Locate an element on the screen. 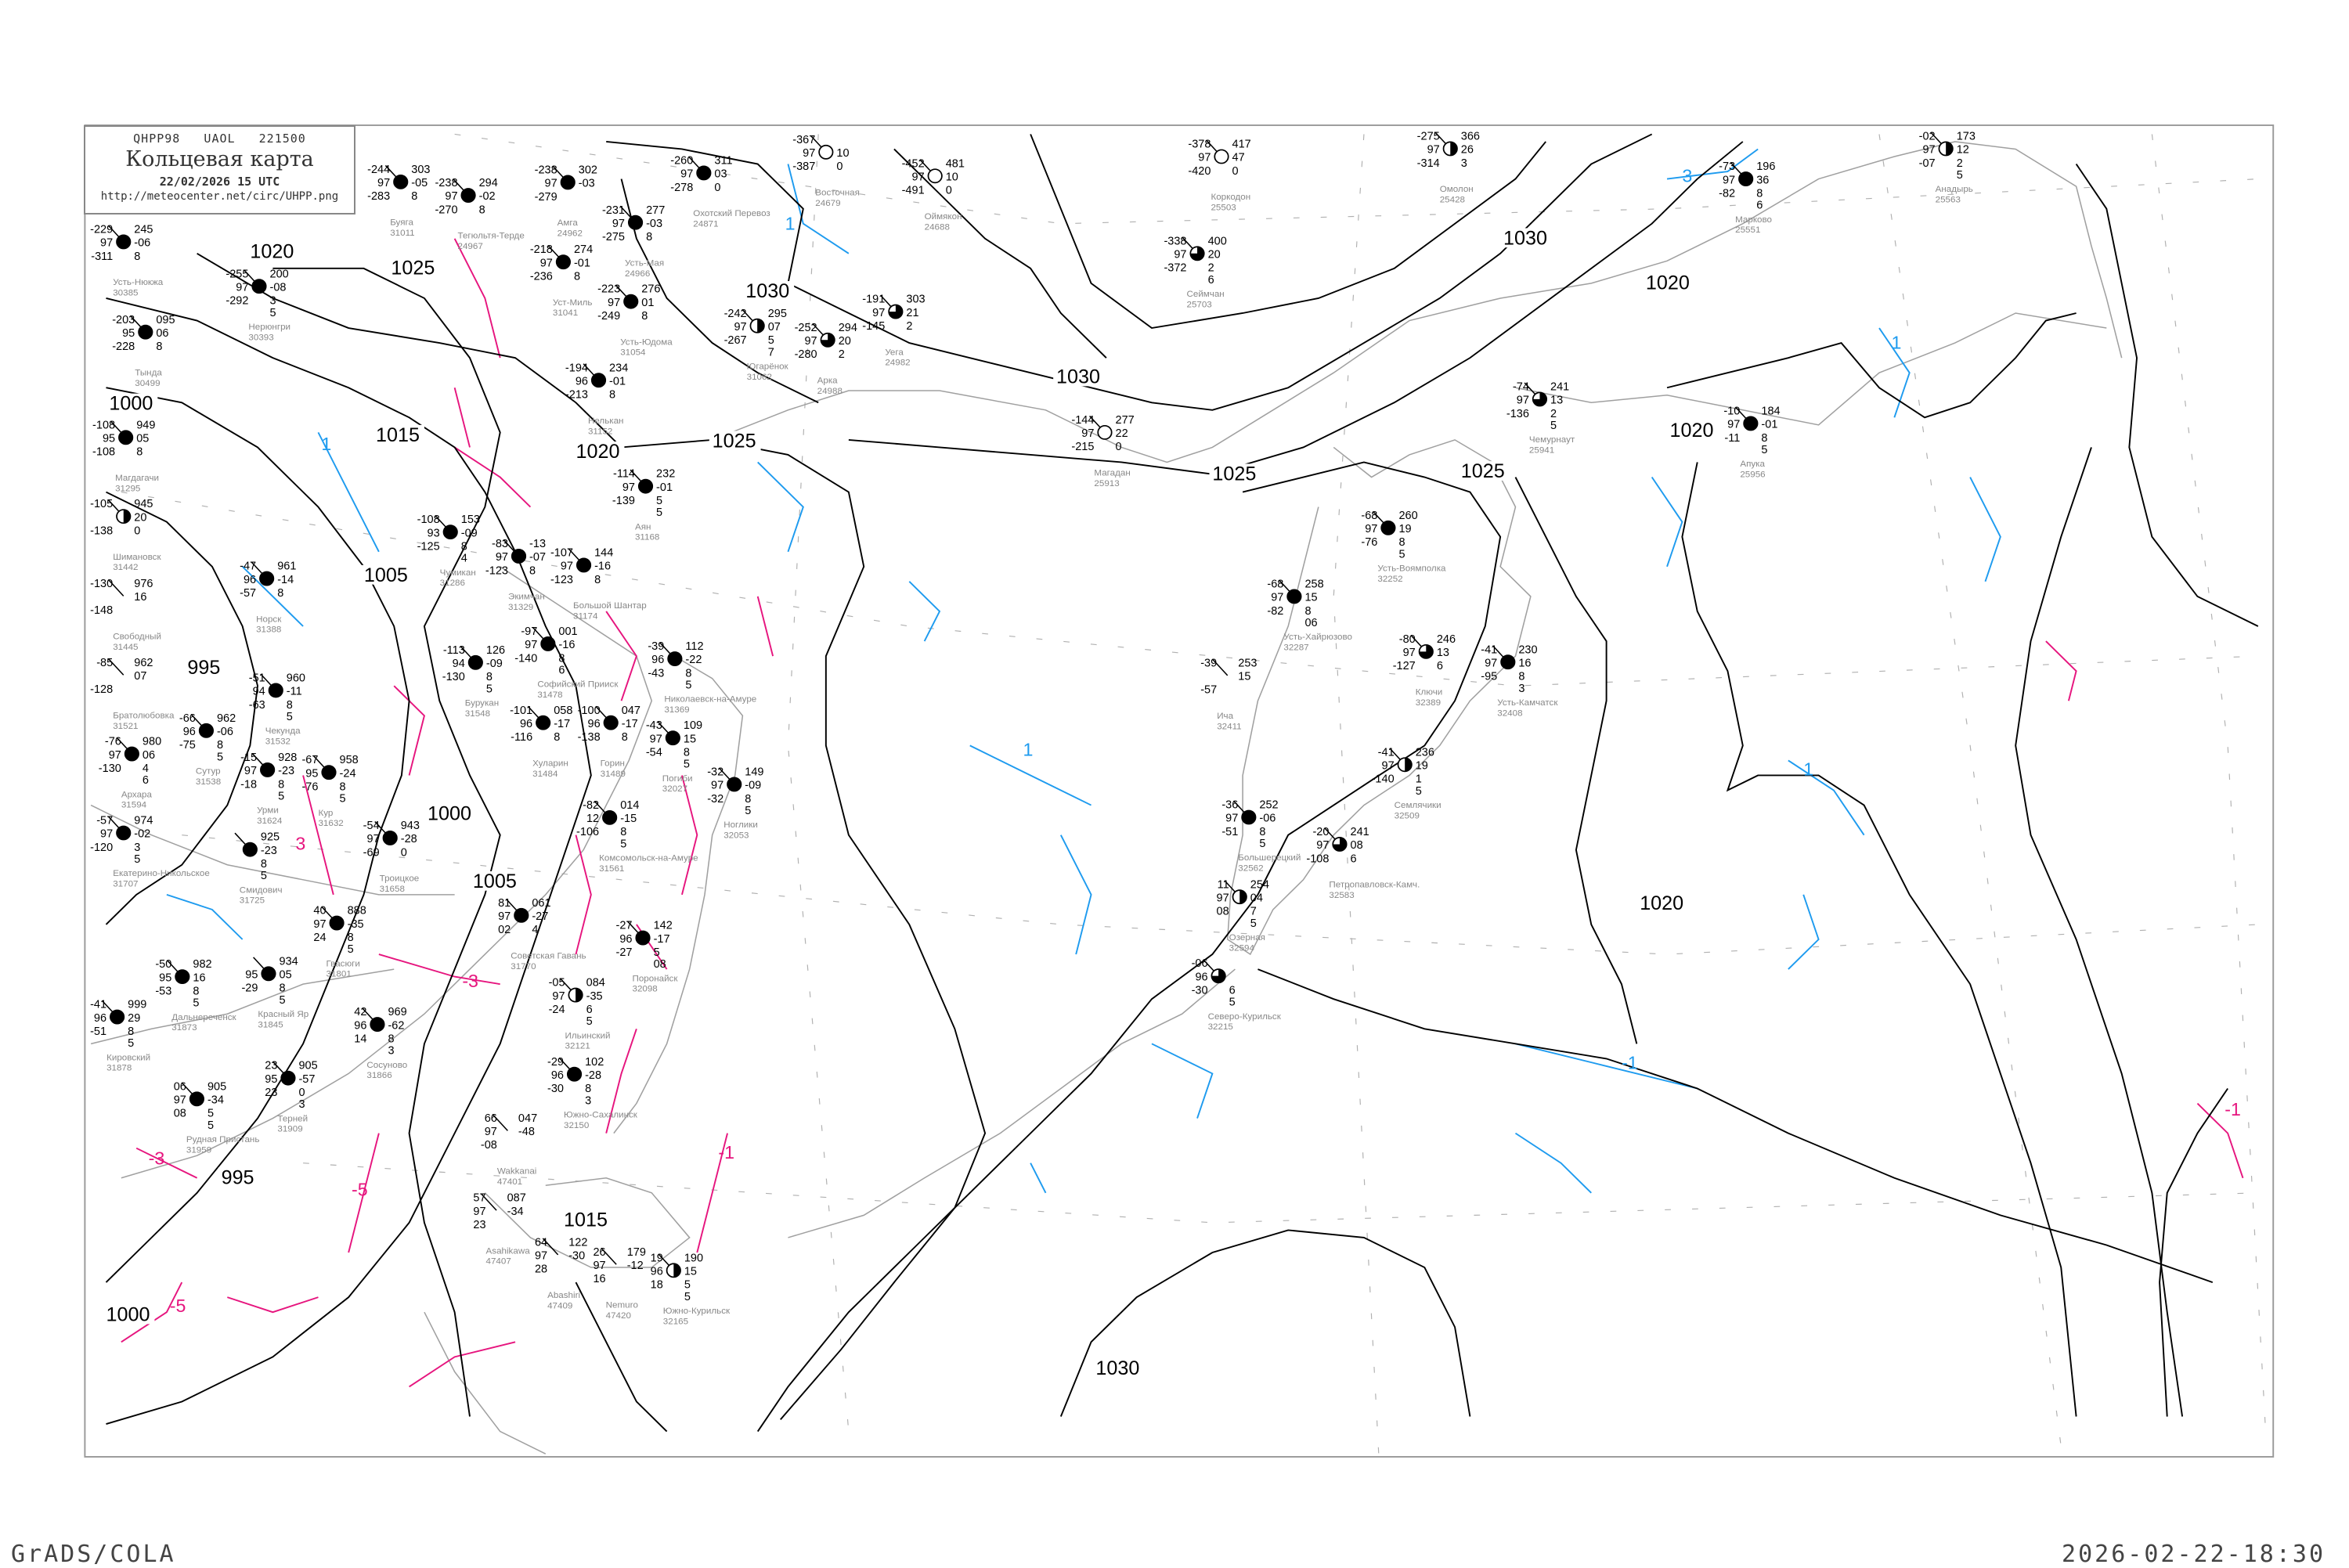  station-32583: -20 241 97 08 -108 6 Петропавловск-Камч.32583 is located at coordinates (1363, 863).